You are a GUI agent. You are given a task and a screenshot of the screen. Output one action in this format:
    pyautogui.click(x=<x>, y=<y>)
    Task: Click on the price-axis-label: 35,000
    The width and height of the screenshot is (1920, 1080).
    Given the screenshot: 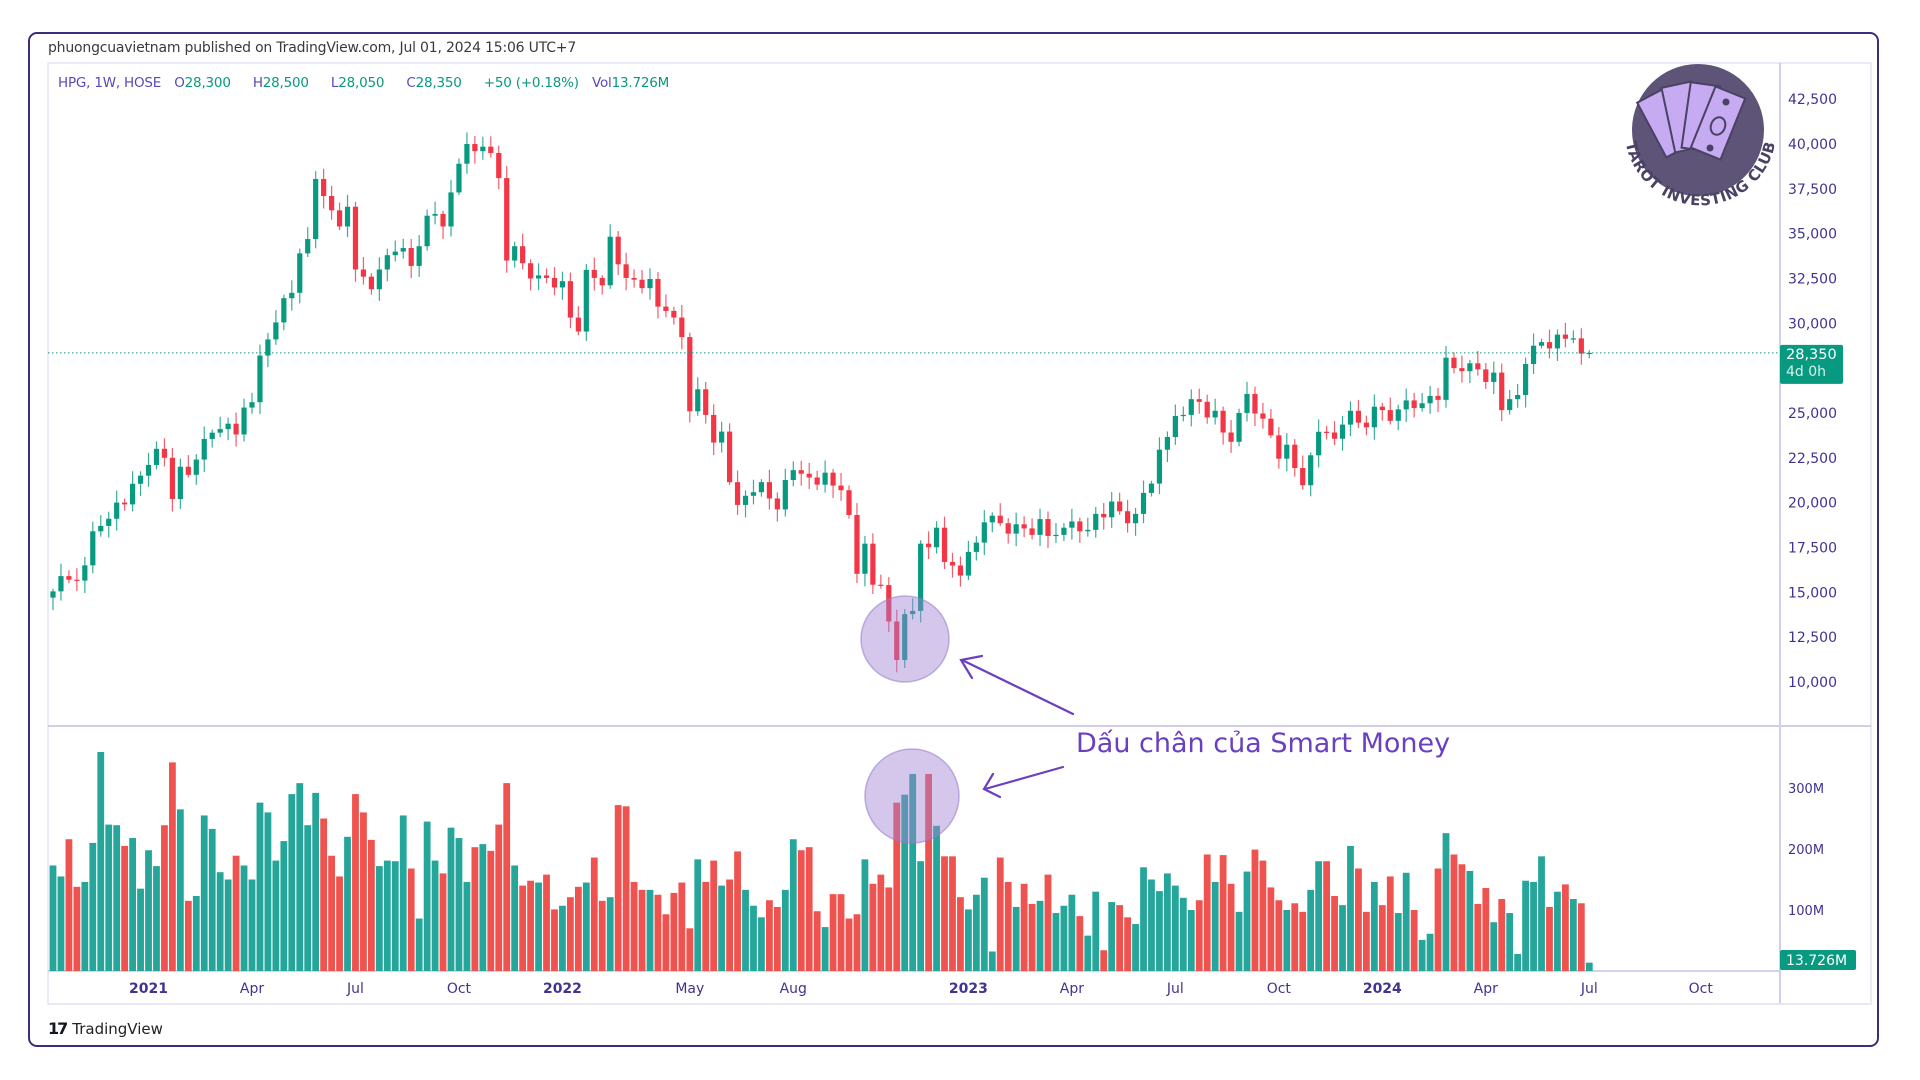 What is the action you would take?
    pyautogui.click(x=1812, y=235)
    